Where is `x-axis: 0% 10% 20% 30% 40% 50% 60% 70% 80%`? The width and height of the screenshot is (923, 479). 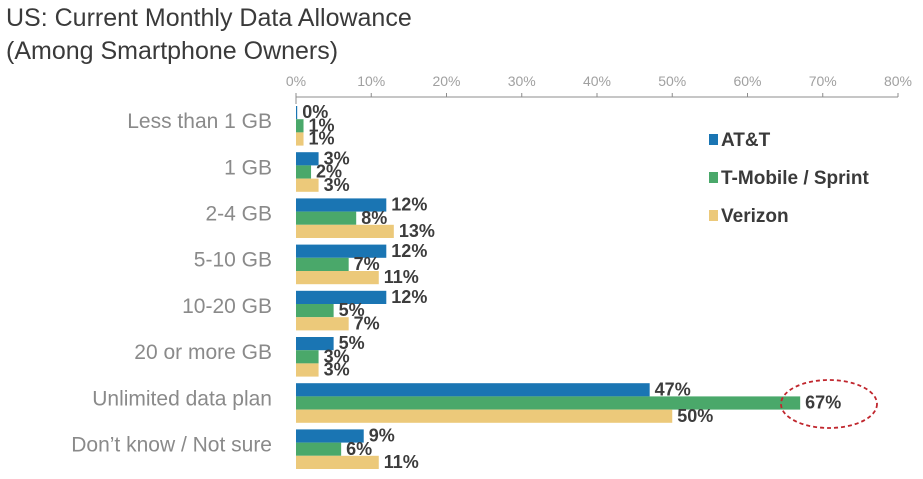
x-axis: 0% 10% 20% 30% 40% 50% 60% 70% 80% is located at coordinates (599, 88).